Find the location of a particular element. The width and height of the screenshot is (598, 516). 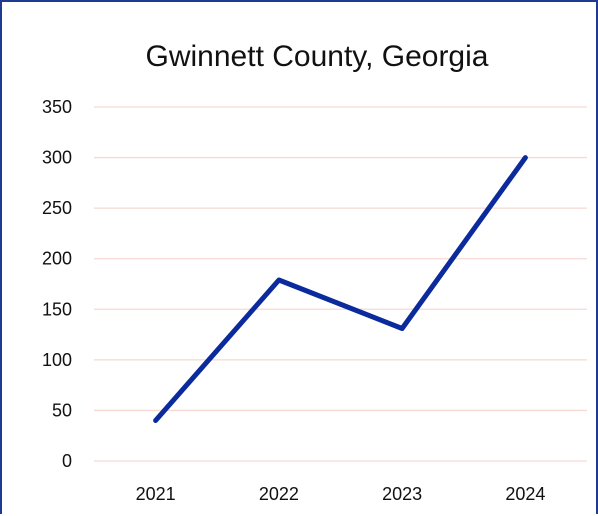

y-tick-label-350: 350 is located at coordinates (57, 107).